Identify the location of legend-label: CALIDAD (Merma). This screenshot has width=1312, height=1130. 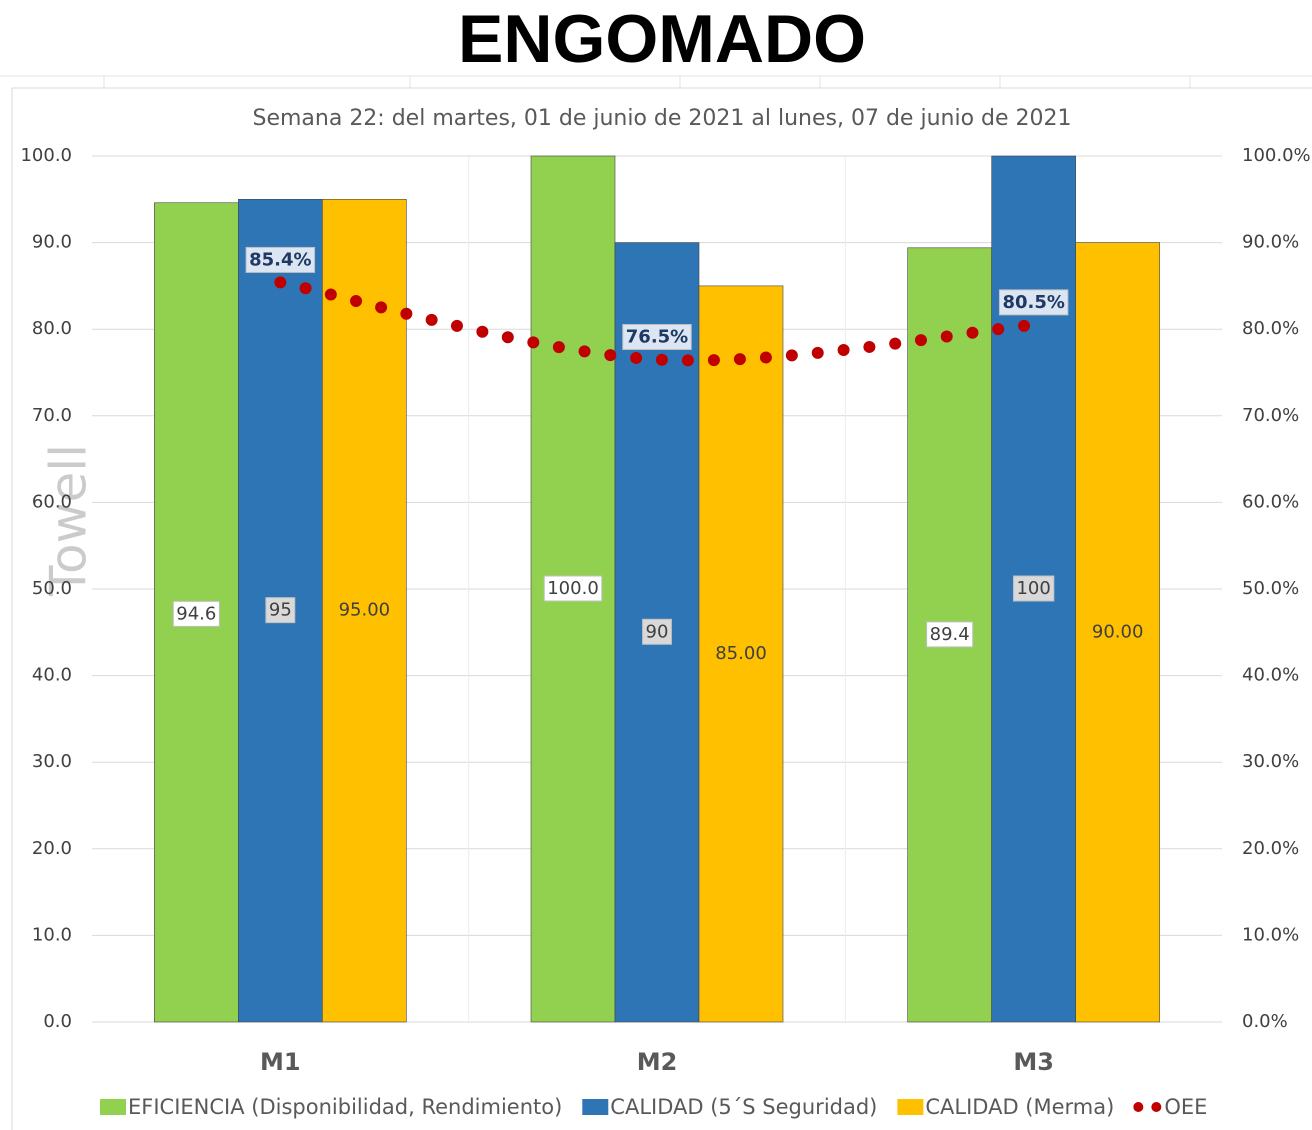
(1019, 1107).